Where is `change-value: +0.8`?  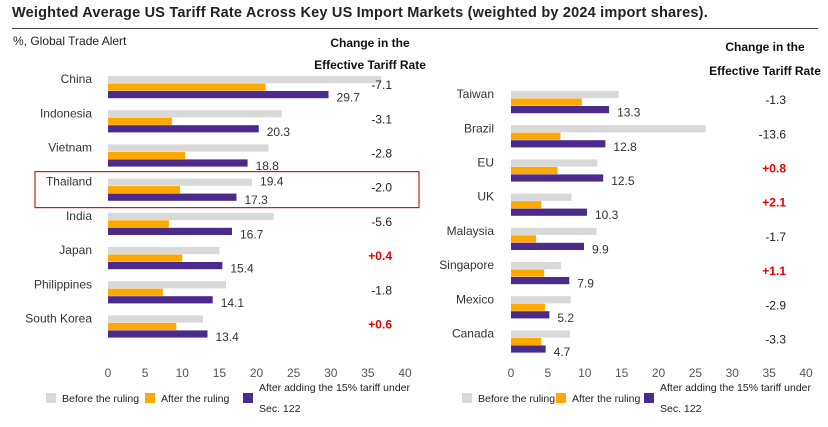 change-value: +0.8 is located at coordinates (774, 169).